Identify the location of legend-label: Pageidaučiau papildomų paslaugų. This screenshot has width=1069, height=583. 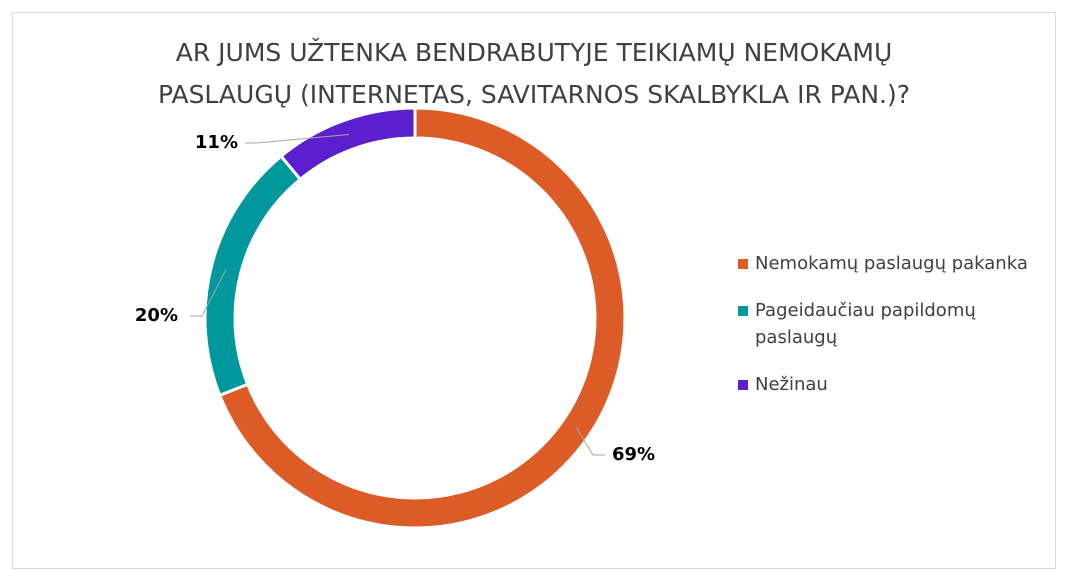
(865, 324).